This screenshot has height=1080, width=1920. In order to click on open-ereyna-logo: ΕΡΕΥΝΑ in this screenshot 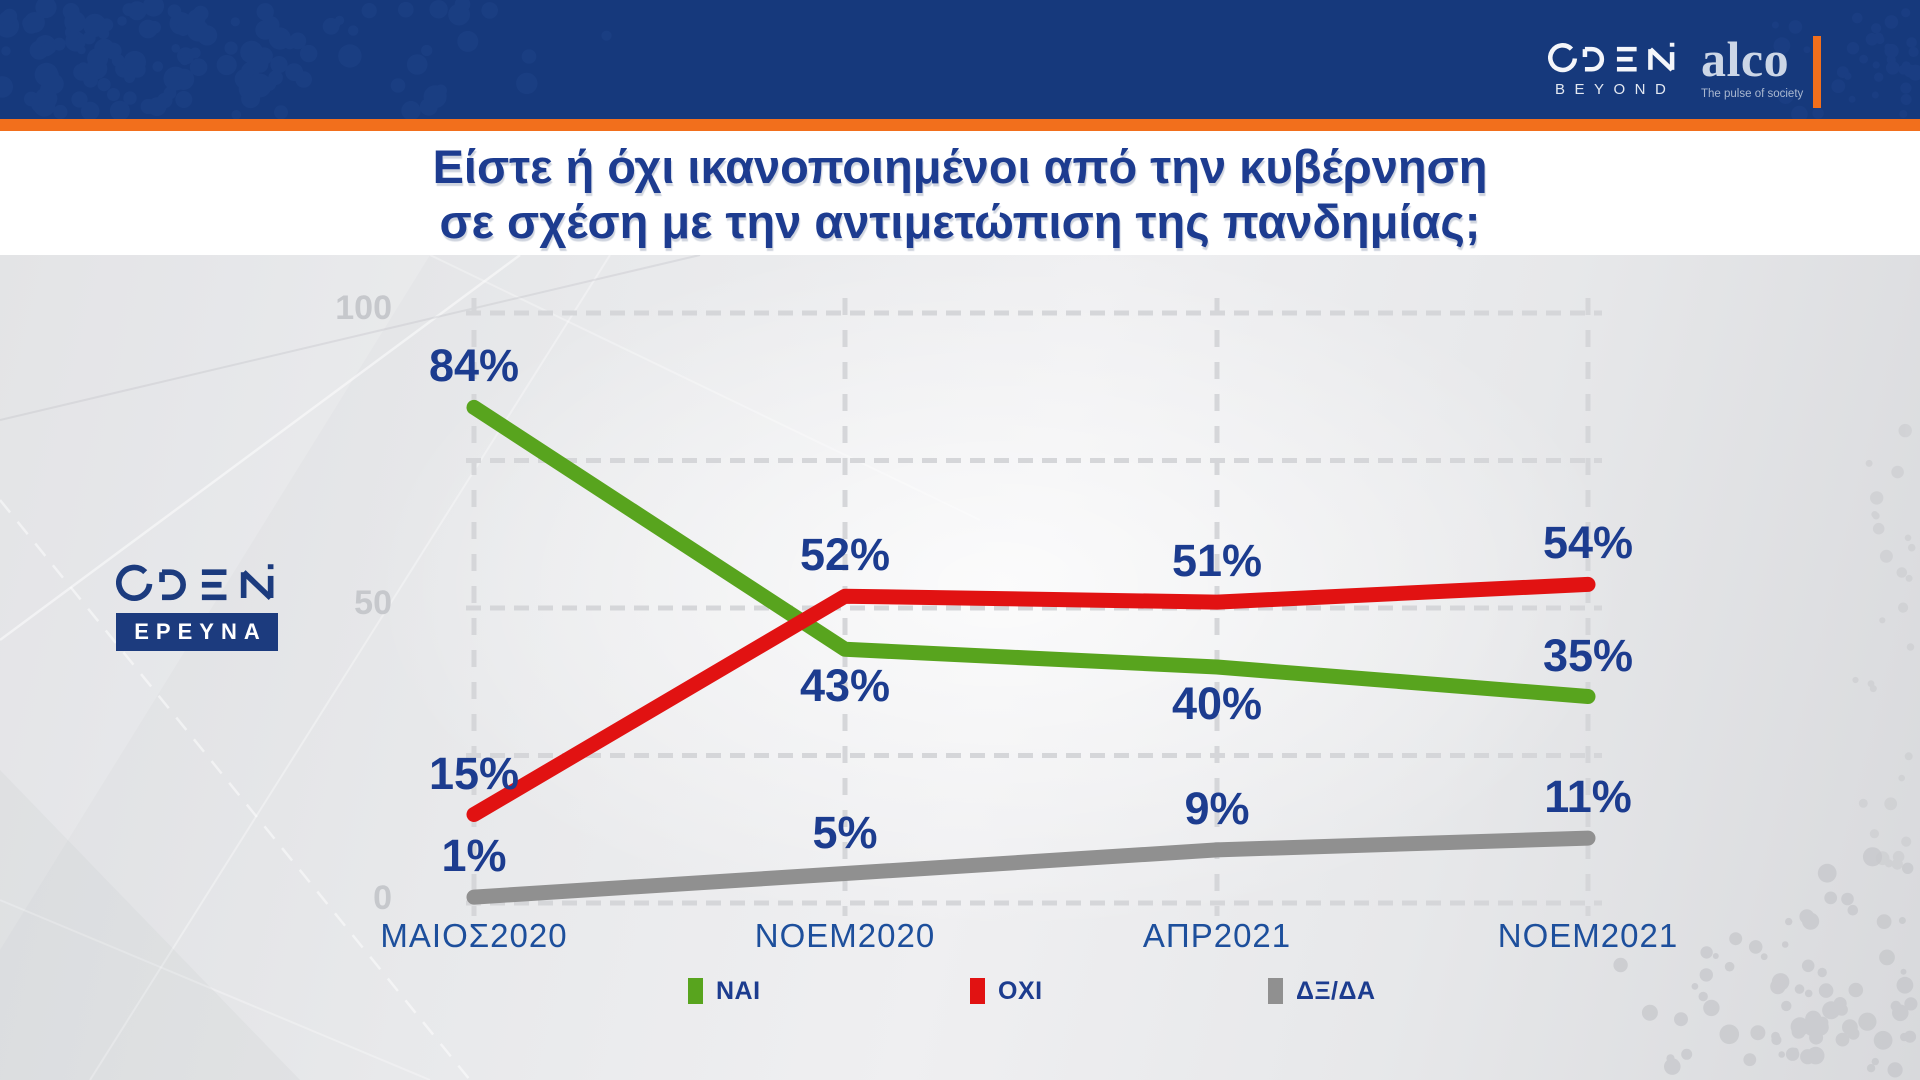, I will do `click(198, 607)`.